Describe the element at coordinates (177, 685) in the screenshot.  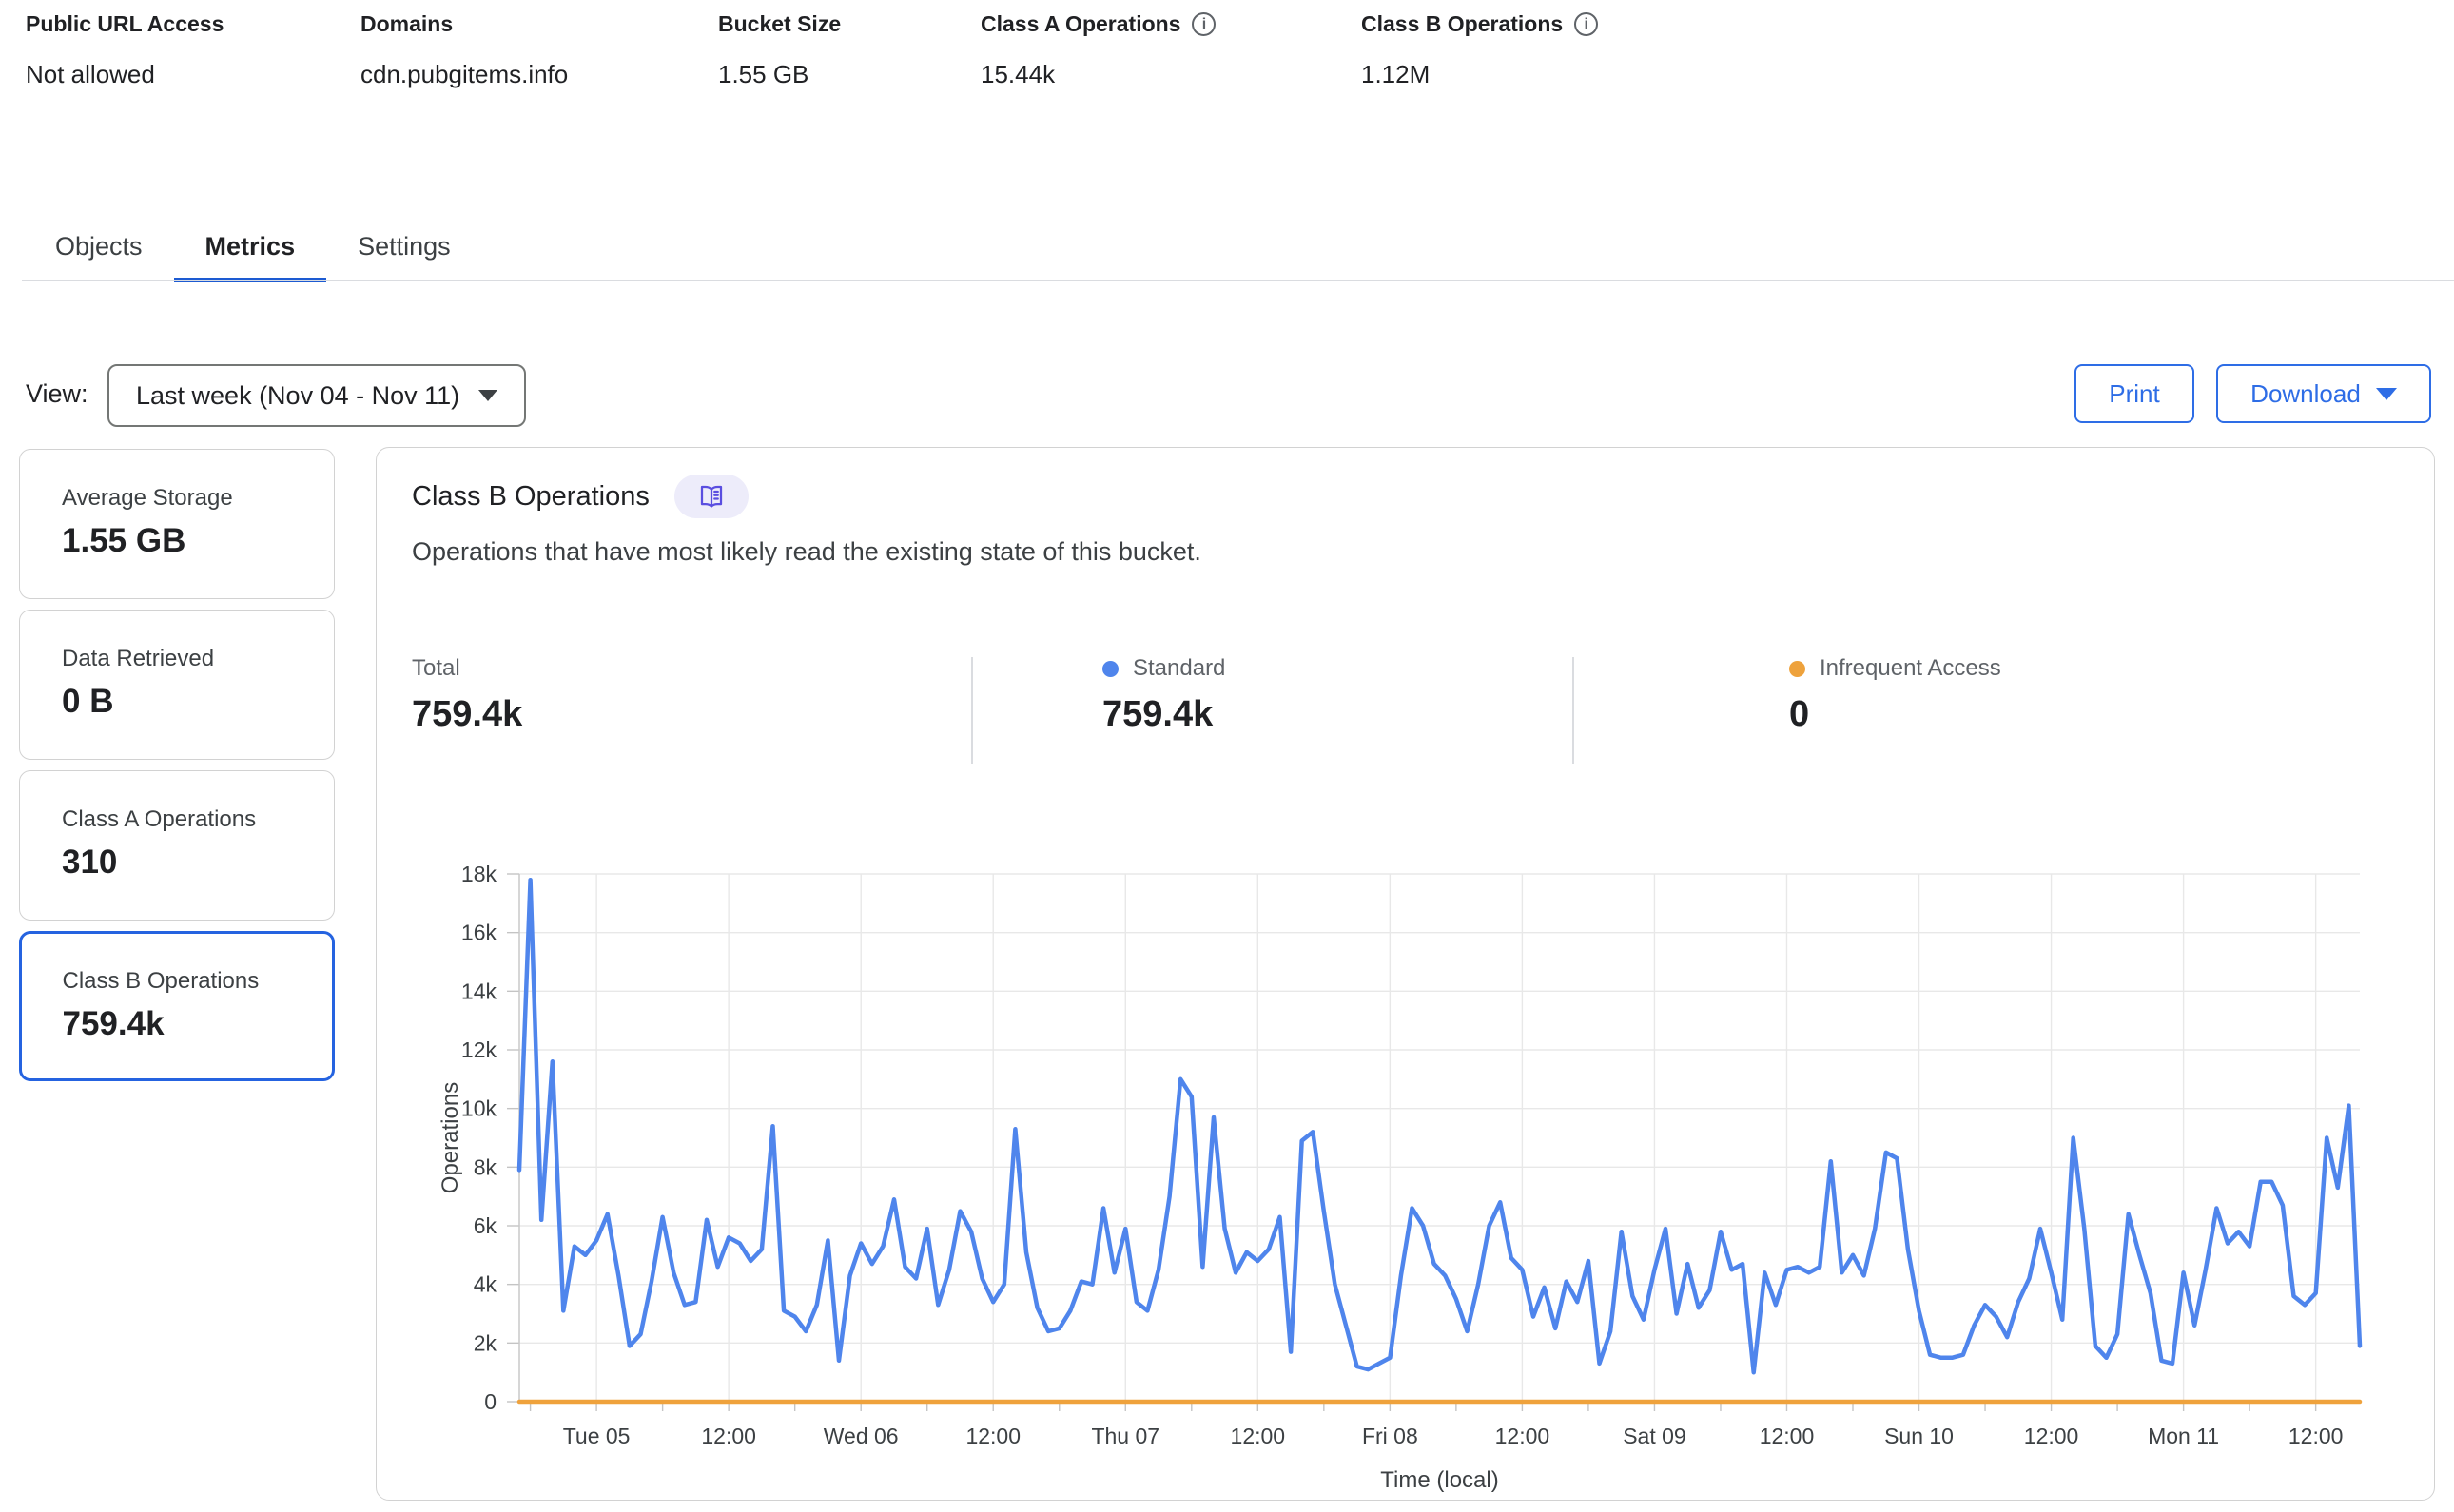
I see `card-data-retrieved: Data Retrieved 0 B` at that location.